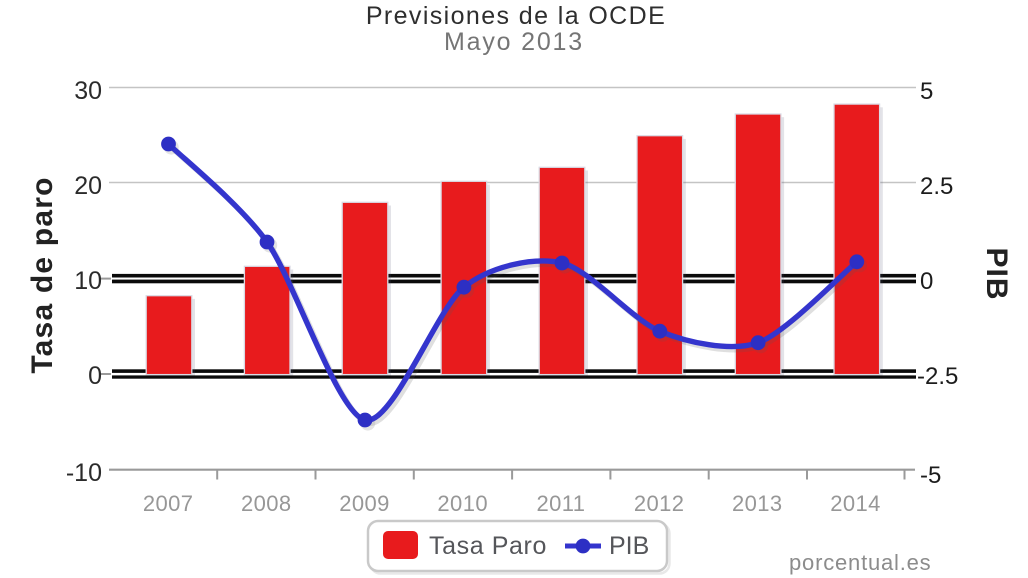 The image size is (1028, 578). Describe the element at coordinates (462, 503) in the screenshot. I see `svg-text: 2010` at that location.